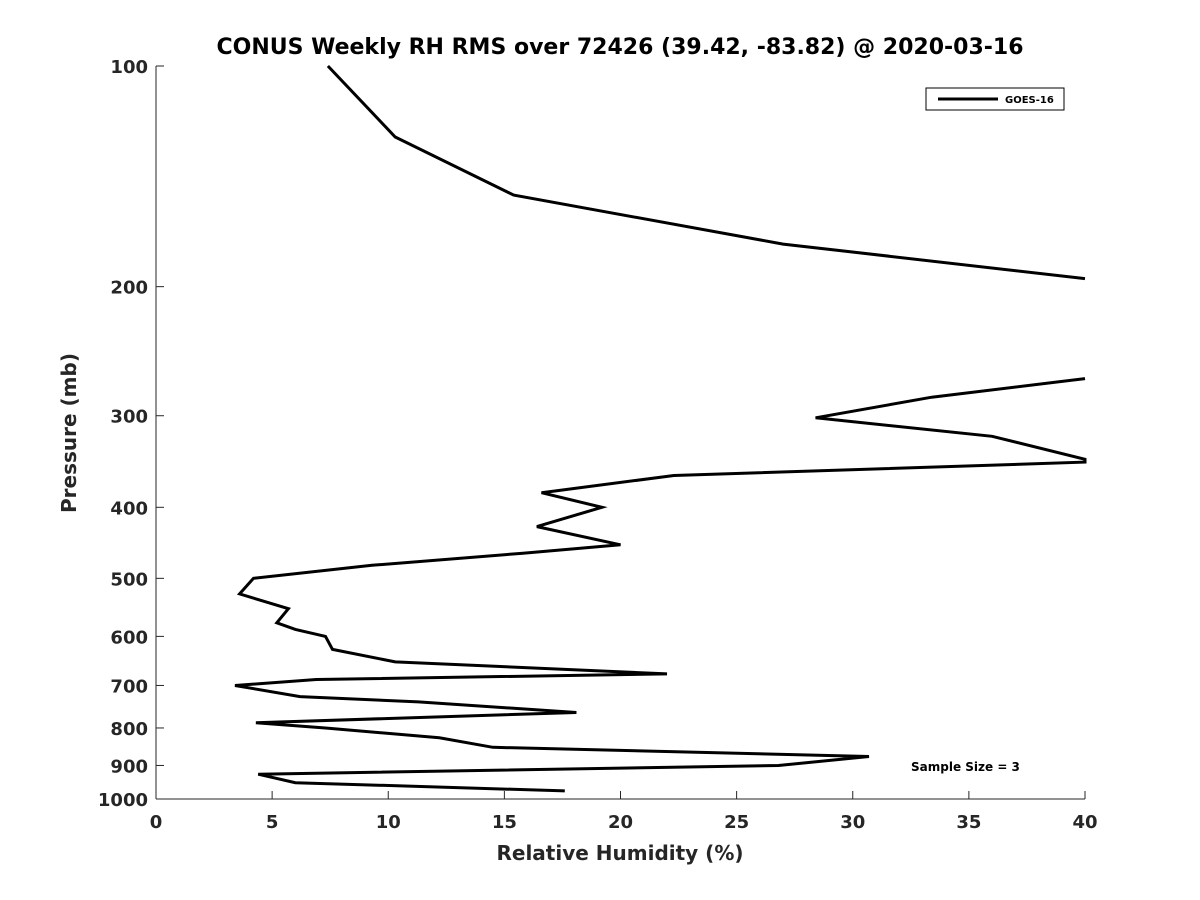 The image size is (1200, 900). Describe the element at coordinates (129, 288) in the screenshot. I see `y-tick-label: 200` at that location.